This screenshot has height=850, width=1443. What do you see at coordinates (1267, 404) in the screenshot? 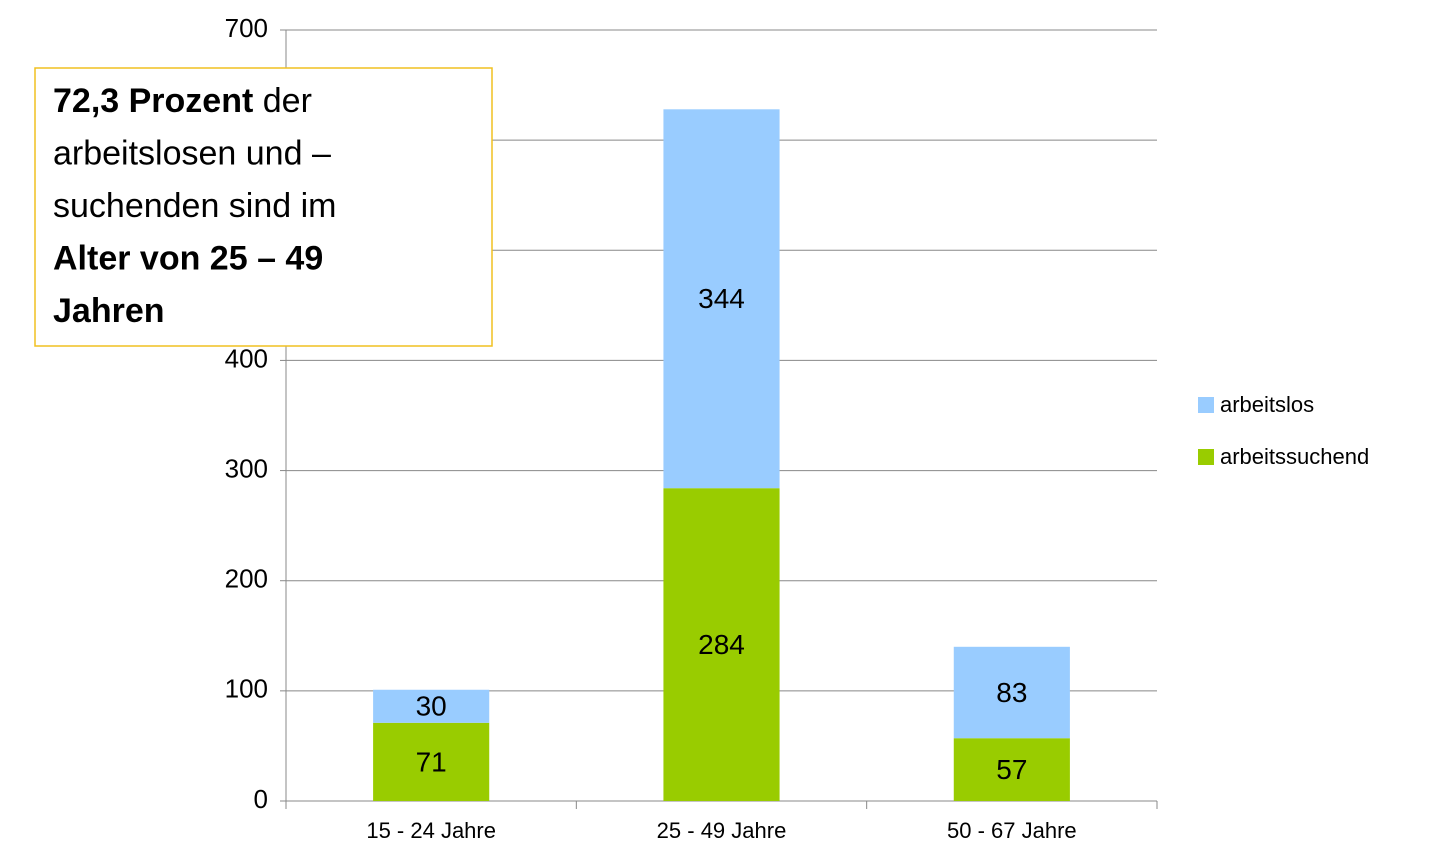
I see `legend-label: arbeitslos` at bounding box center [1267, 404].